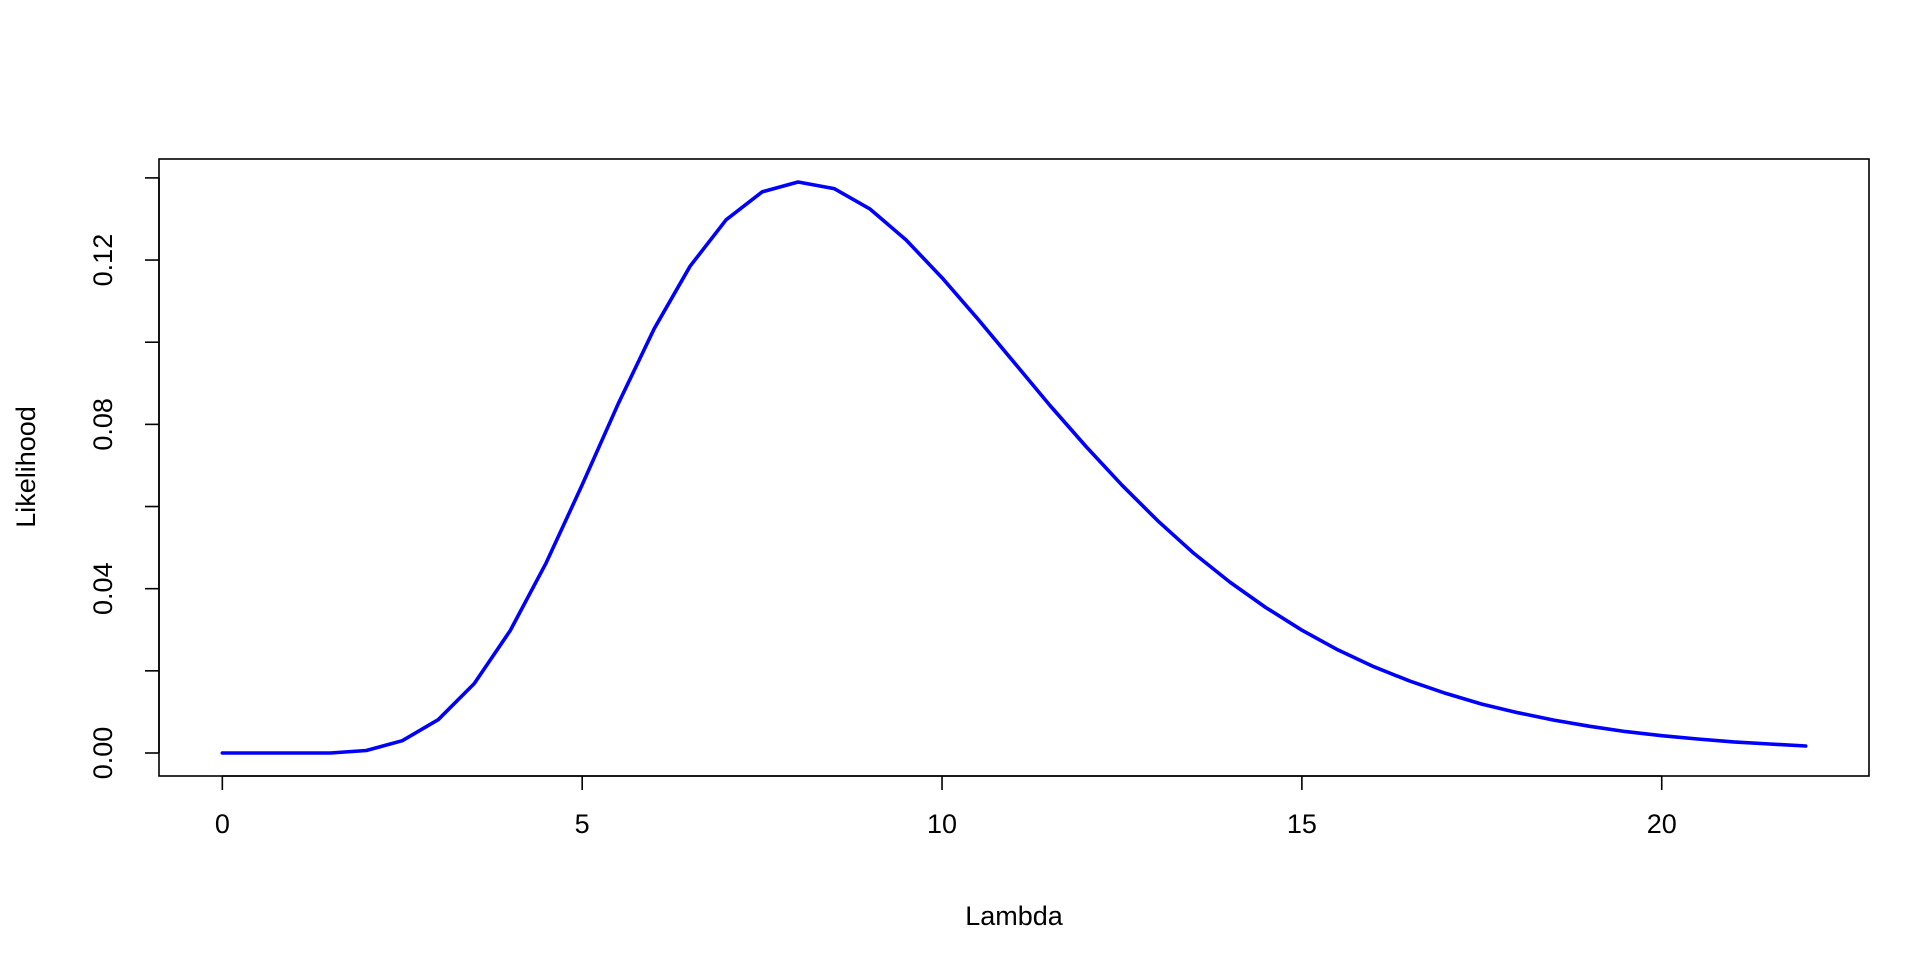 The image size is (1920, 960). What do you see at coordinates (946, 807) in the screenshot?
I see `x-axis: 0 5 10 15 20` at bounding box center [946, 807].